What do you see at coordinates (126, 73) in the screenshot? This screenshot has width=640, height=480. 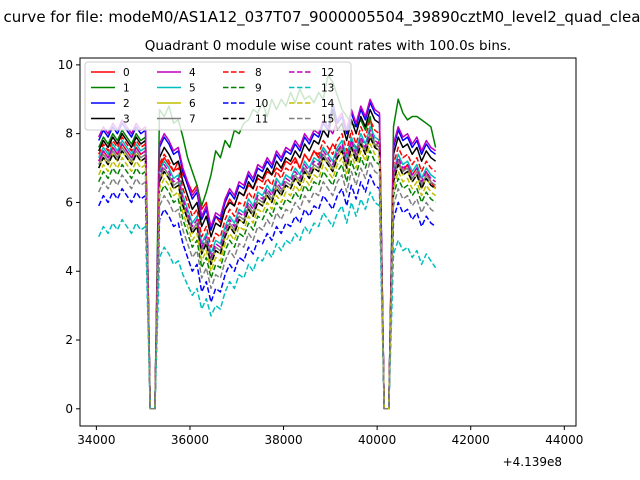 I see `legend-label-0: 0` at bounding box center [126, 73].